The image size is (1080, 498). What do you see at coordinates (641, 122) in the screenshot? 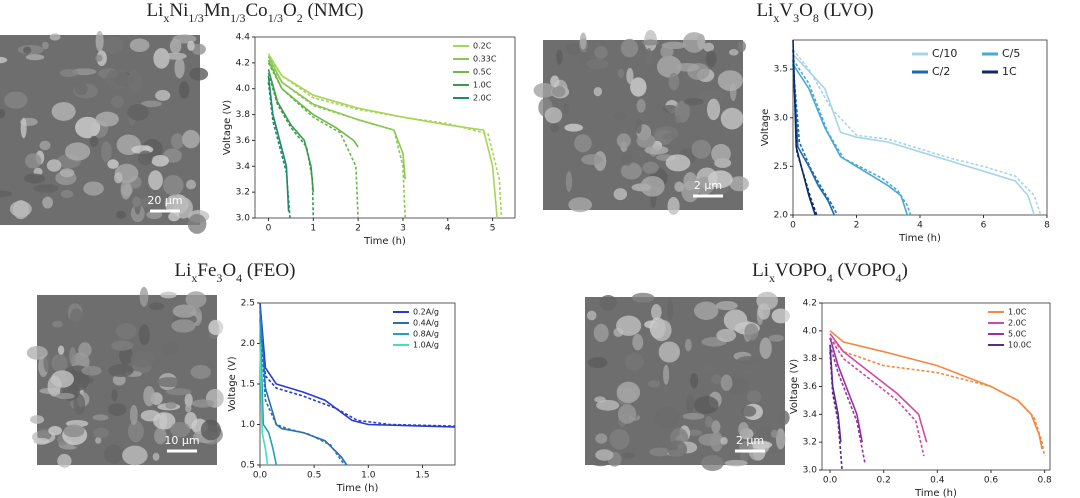
I see `micrograph: 2 μm` at bounding box center [641, 122].